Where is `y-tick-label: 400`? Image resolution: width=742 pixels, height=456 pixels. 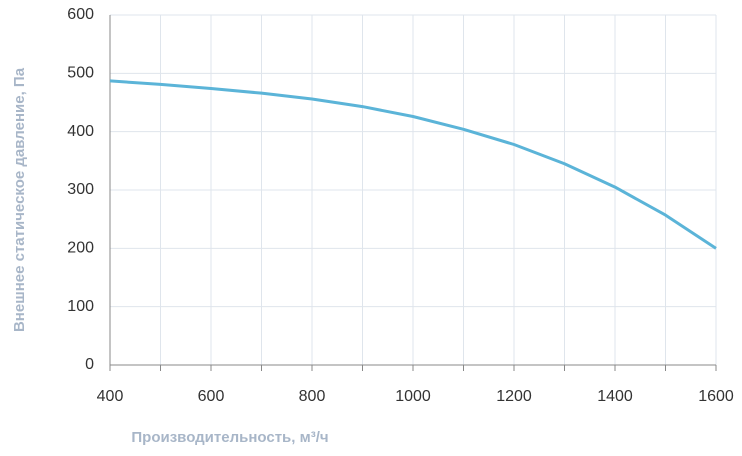
y-tick-label: 400 is located at coordinates (80, 131).